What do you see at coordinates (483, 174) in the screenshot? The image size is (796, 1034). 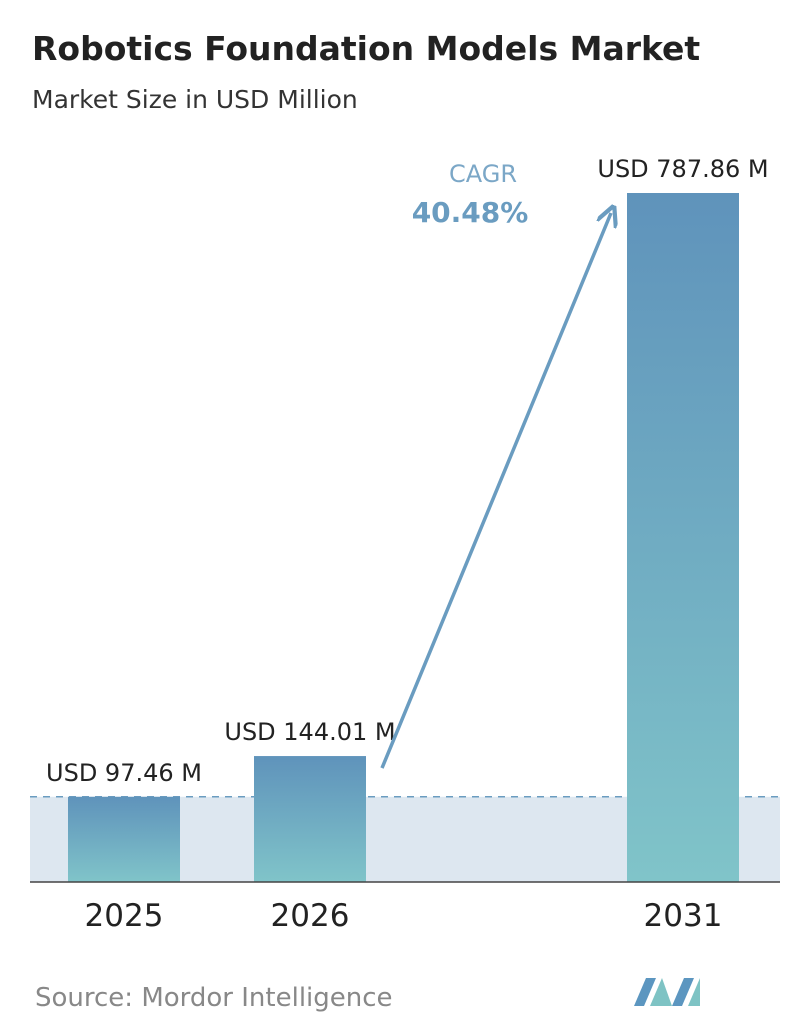 I see `cagr-label: CAGR` at bounding box center [483, 174].